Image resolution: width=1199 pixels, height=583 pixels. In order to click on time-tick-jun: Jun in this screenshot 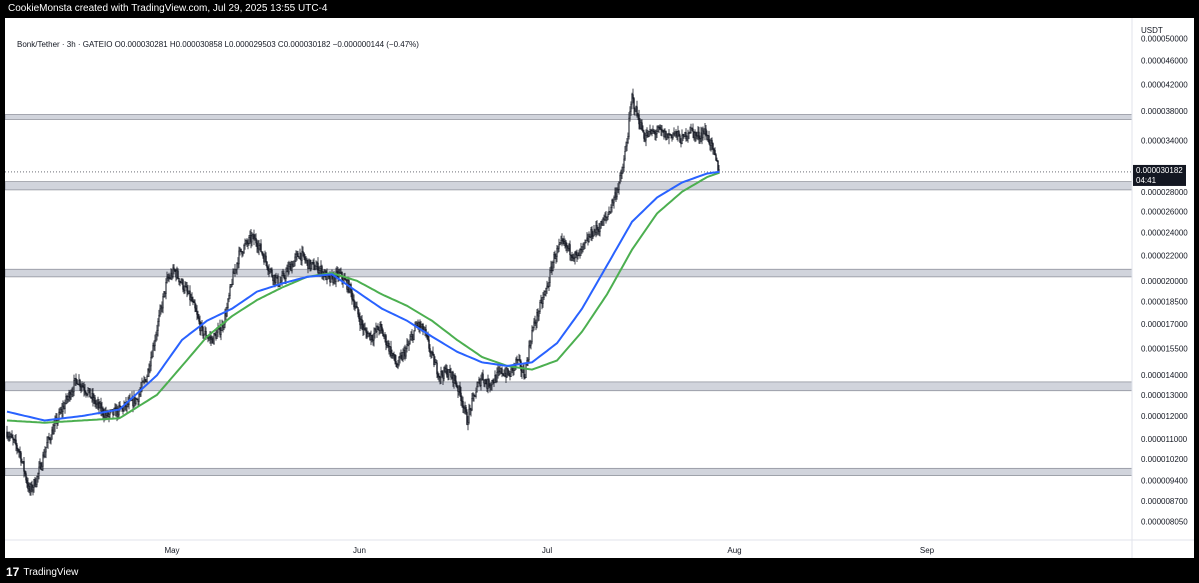, I will do `click(359, 550)`.